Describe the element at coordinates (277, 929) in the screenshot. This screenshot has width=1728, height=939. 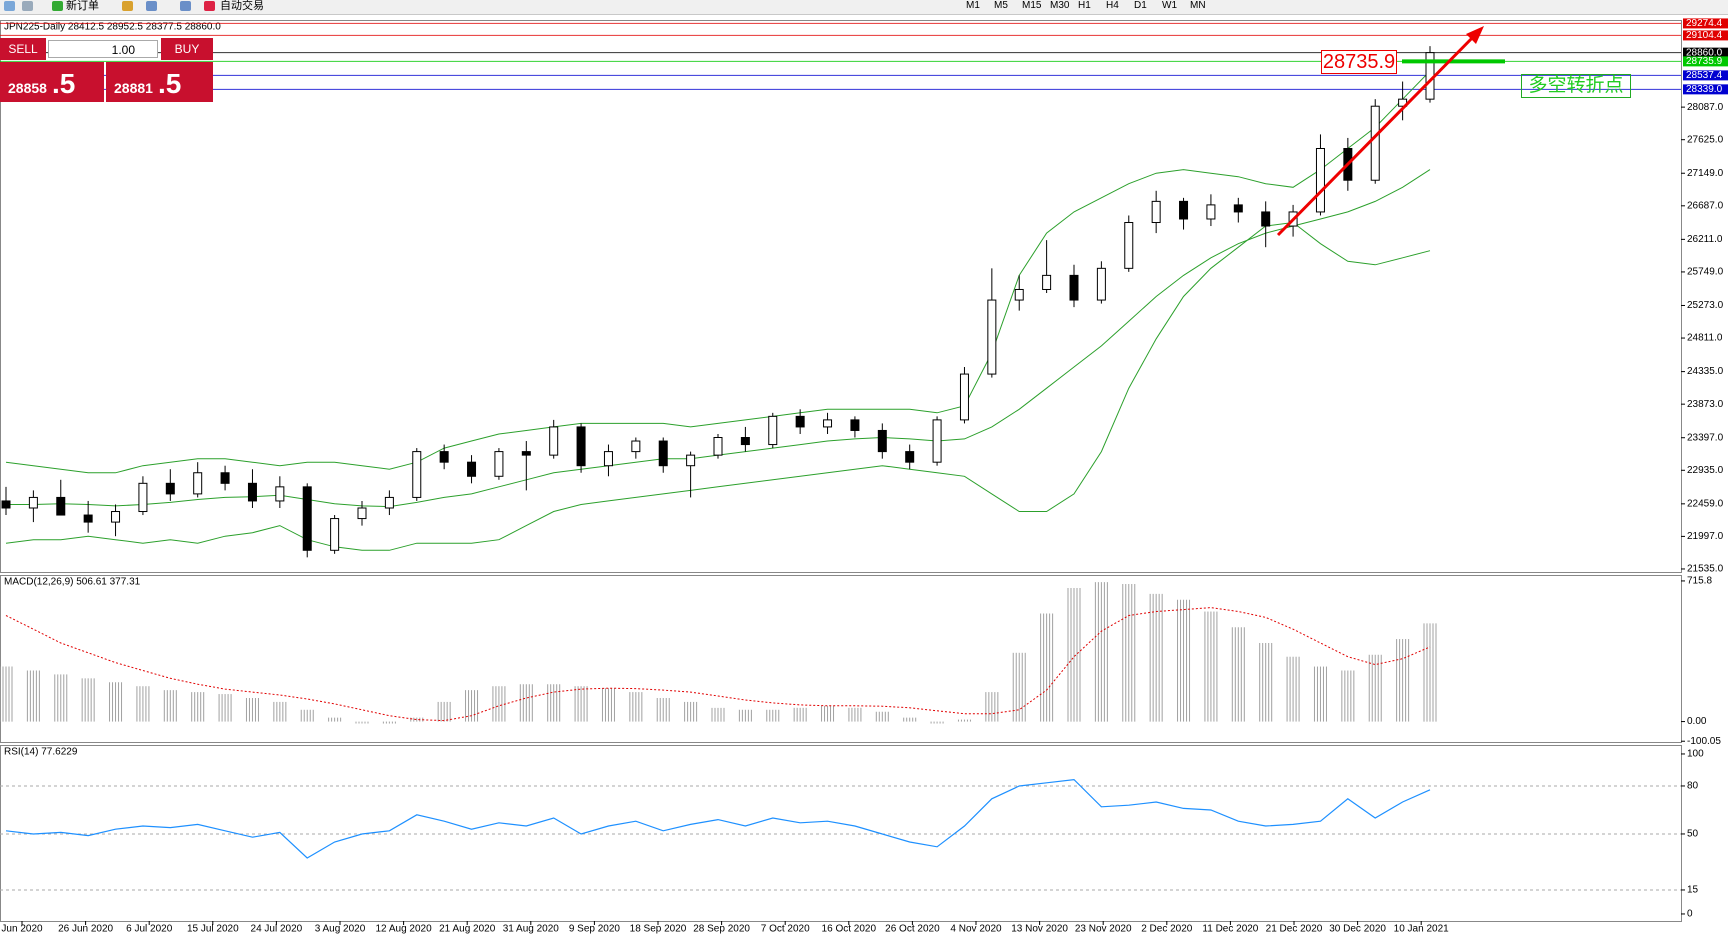
I see `x-tick-label: 24 Jul 2020` at that location.